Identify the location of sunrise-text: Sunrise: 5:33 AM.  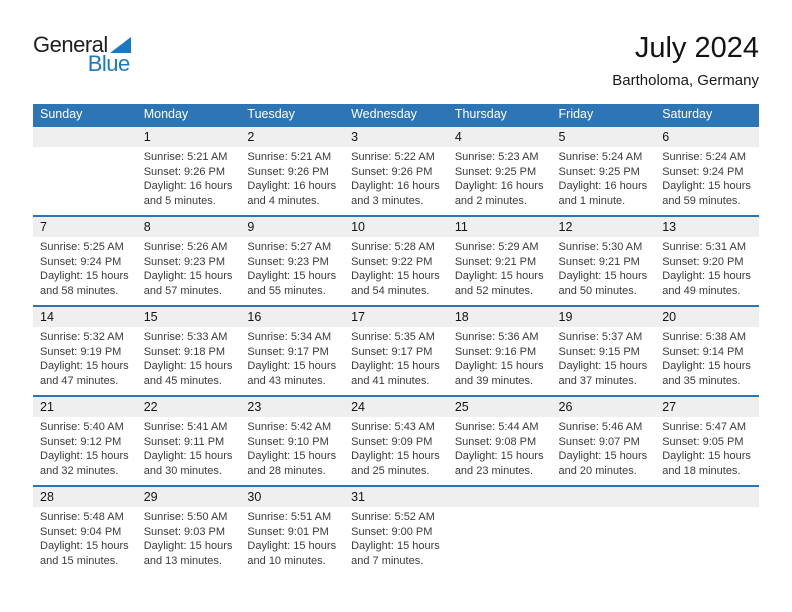
(185, 337).